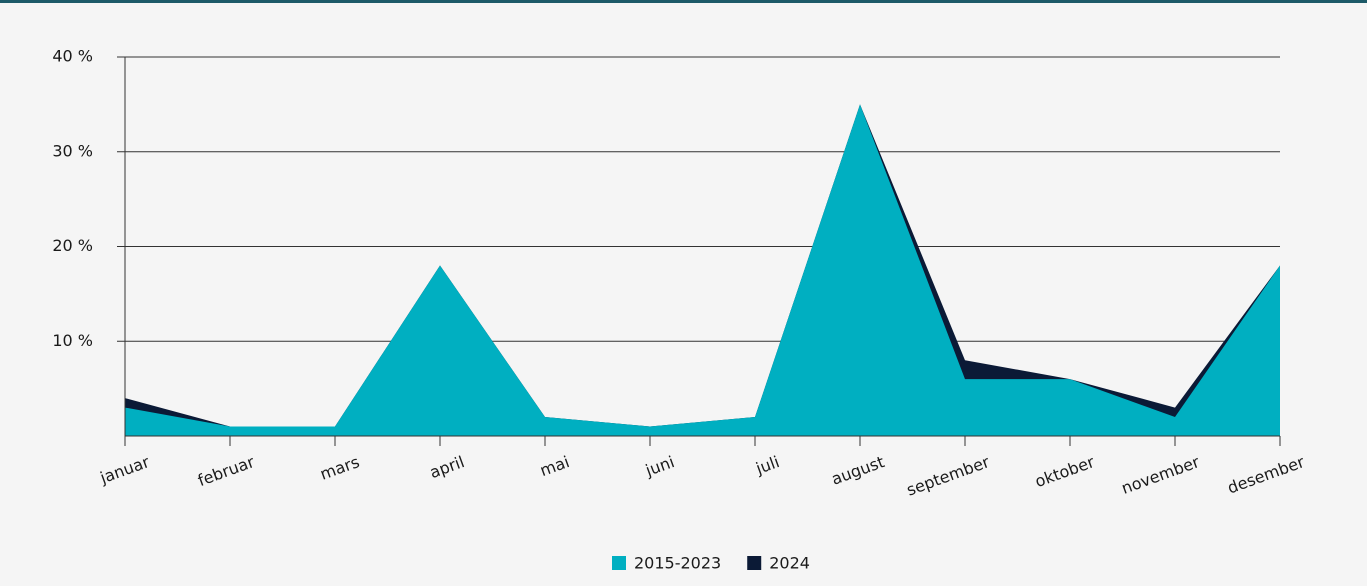 The image size is (1367, 586). What do you see at coordinates (554, 466) in the screenshot?
I see `x-tick-label: mai` at bounding box center [554, 466].